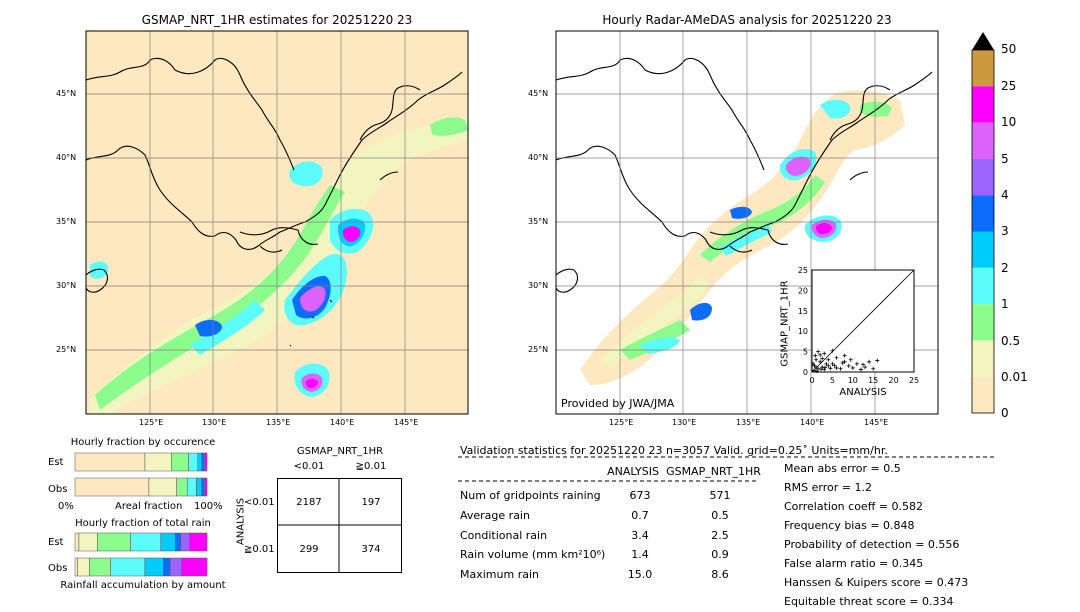 The height and width of the screenshot is (612, 1080). What do you see at coordinates (66, 285) in the screenshot?
I see `left-lat-label-30: 30°N` at bounding box center [66, 285].